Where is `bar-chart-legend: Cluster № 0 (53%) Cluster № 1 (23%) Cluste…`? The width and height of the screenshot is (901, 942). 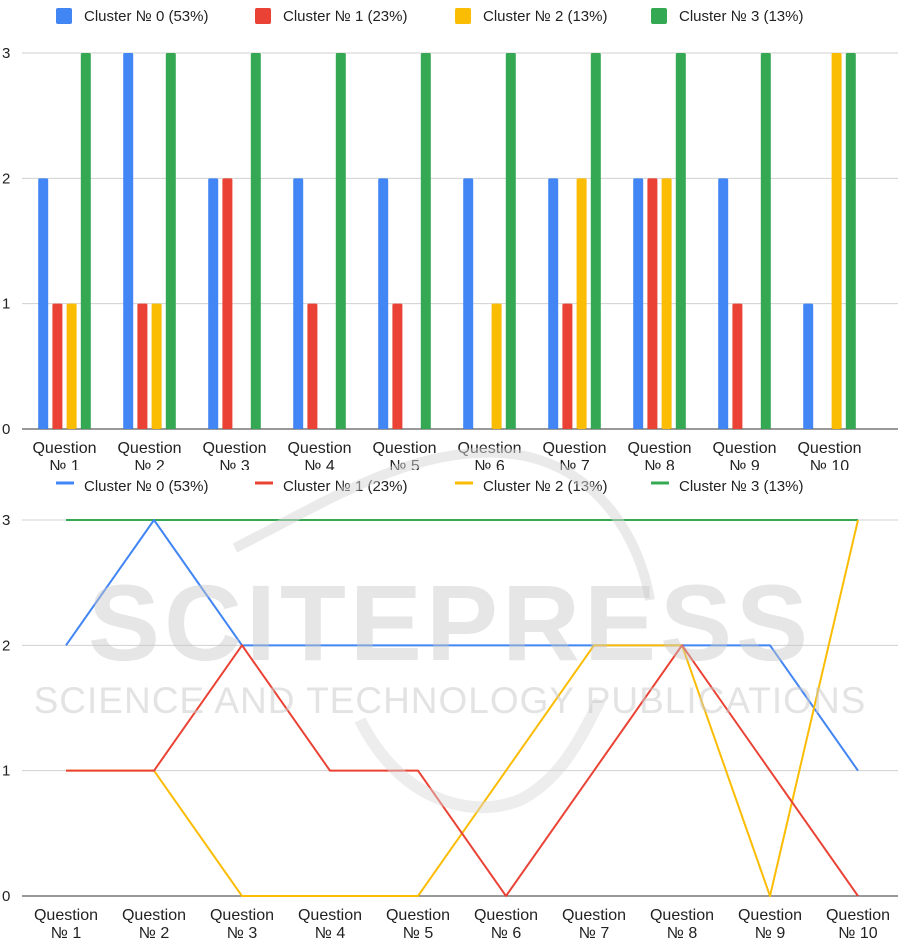
bar-chart-legend: Cluster № 0 (53%) Cluster № 1 (23%) Cluste… is located at coordinates (429, 16).